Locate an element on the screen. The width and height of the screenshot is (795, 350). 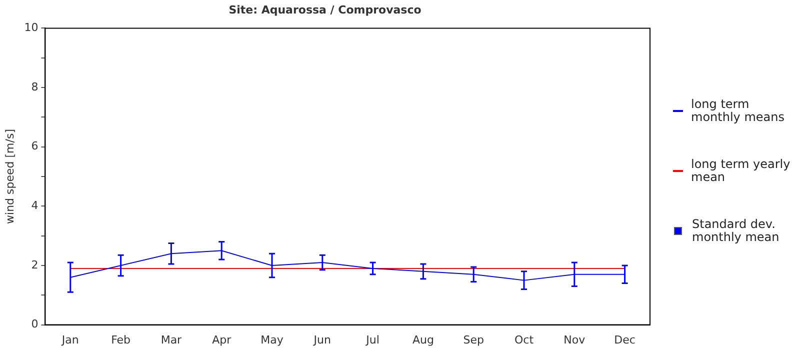
y-tick-label: 10 is located at coordinates (31, 27).